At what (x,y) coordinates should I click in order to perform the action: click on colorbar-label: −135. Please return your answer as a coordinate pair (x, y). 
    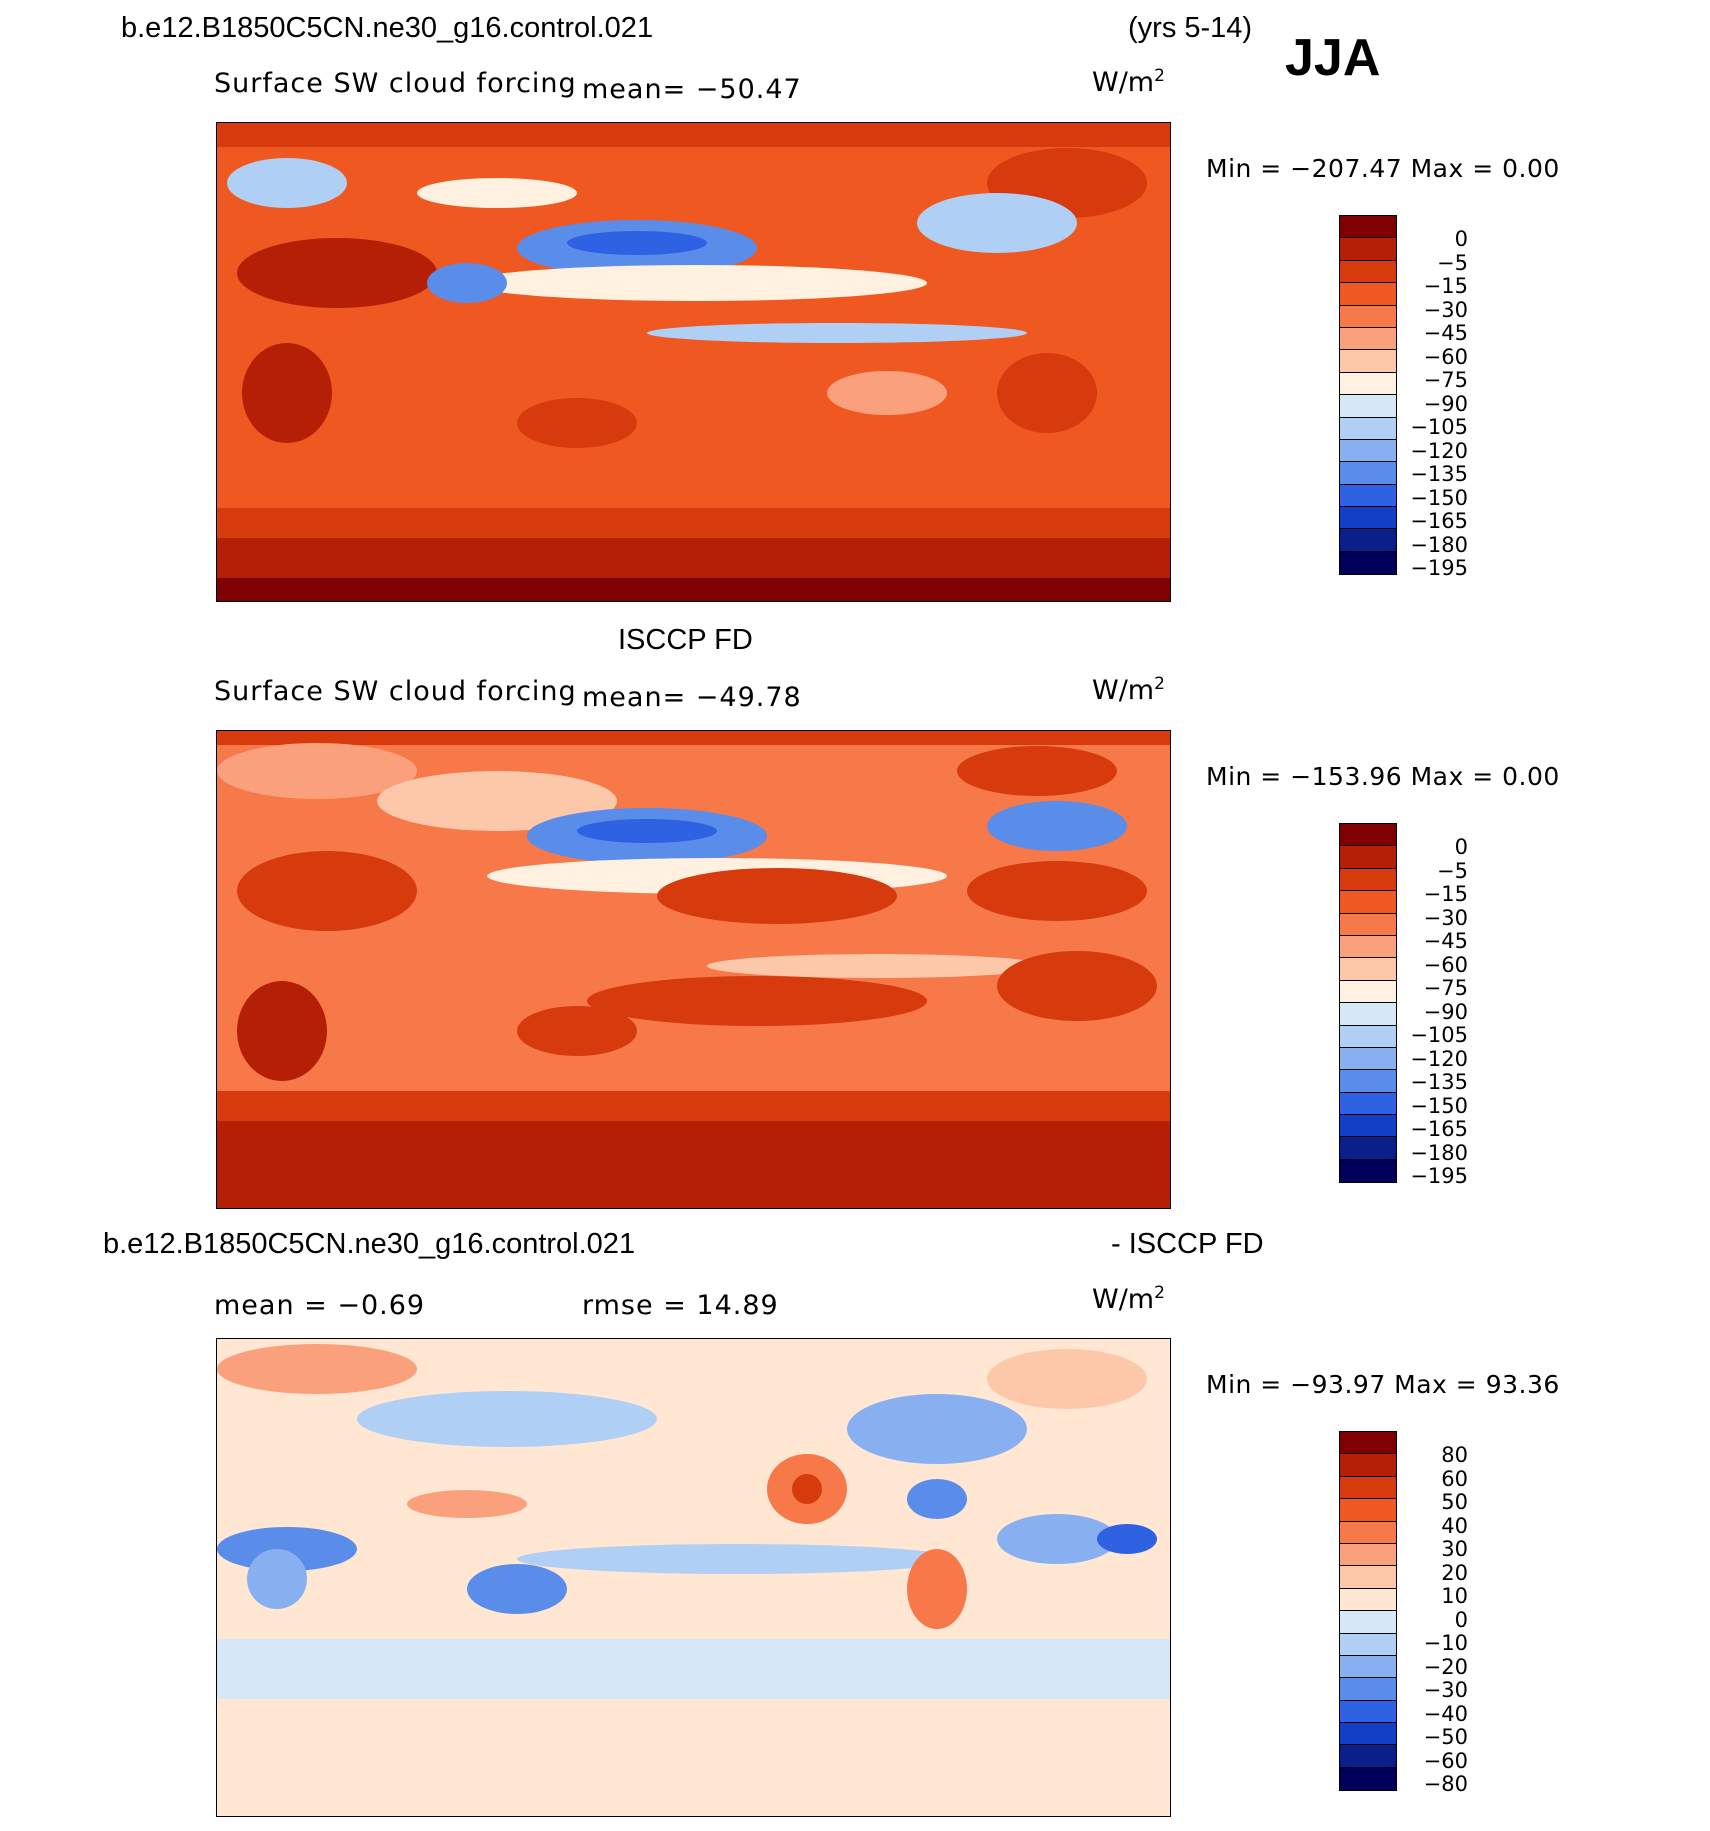
    Looking at the image, I should click on (1439, 1082).